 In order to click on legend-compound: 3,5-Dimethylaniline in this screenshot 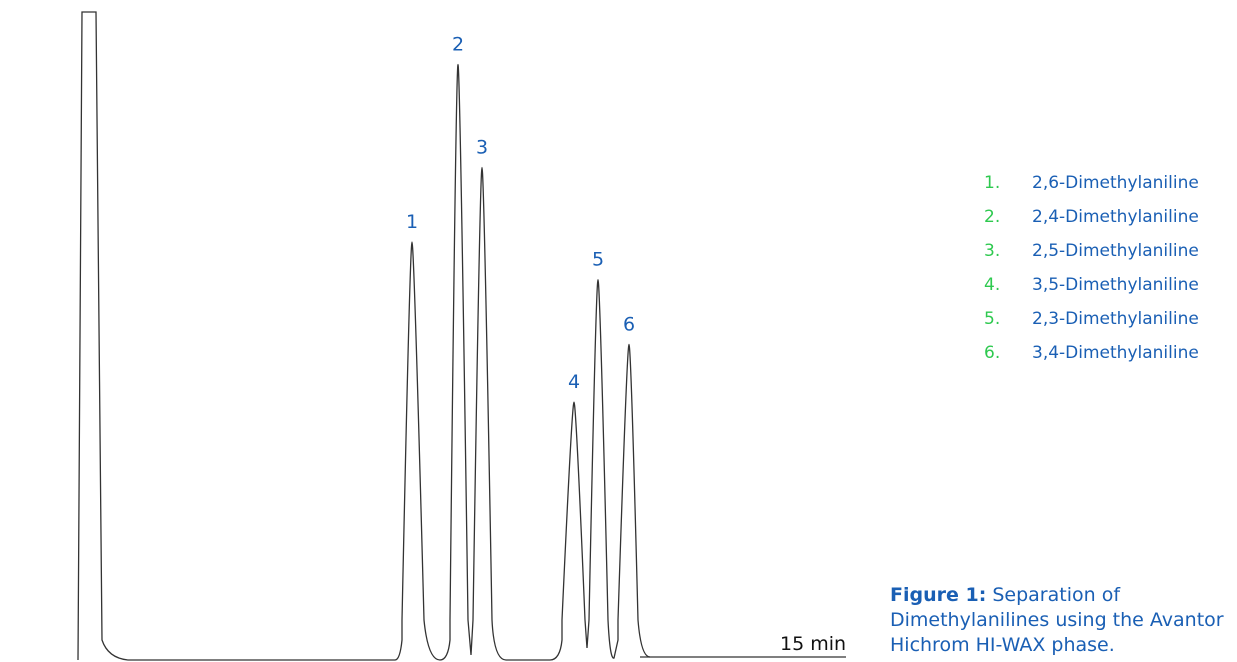, I will do `click(1115, 285)`.